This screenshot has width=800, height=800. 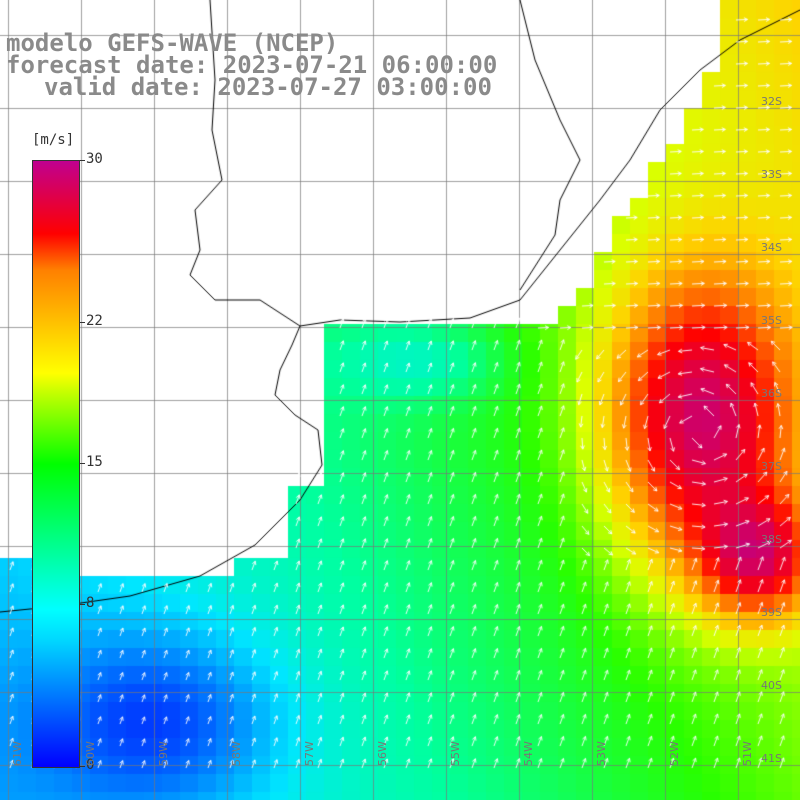 What do you see at coordinates (771, 247) in the screenshot?
I see `latitude-label: 34S` at bounding box center [771, 247].